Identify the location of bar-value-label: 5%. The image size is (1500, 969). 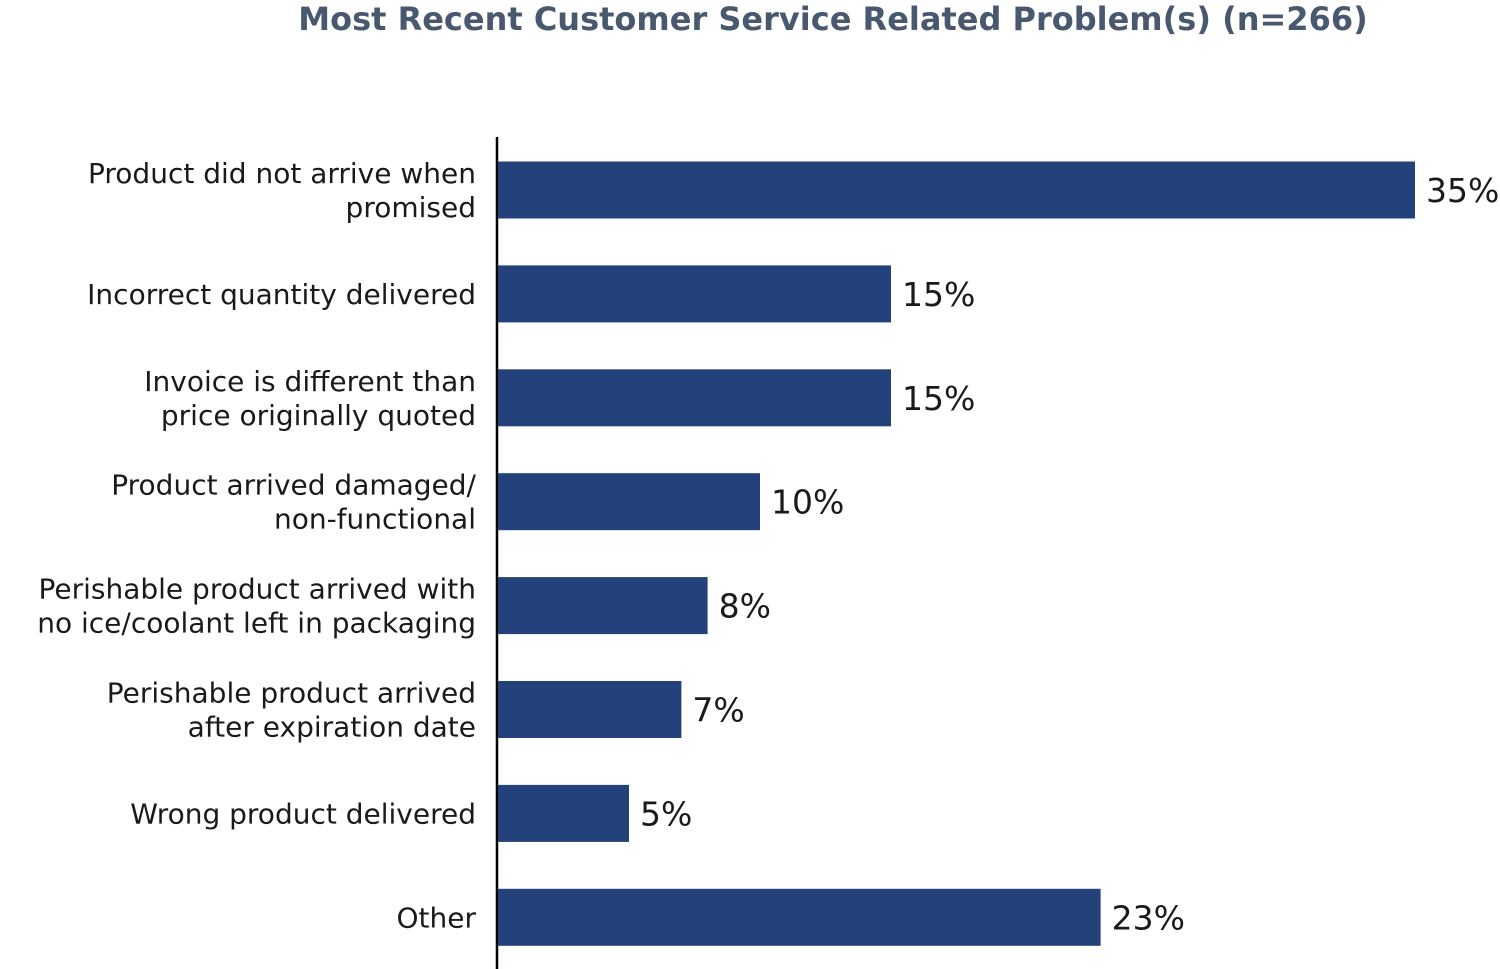
(666, 813).